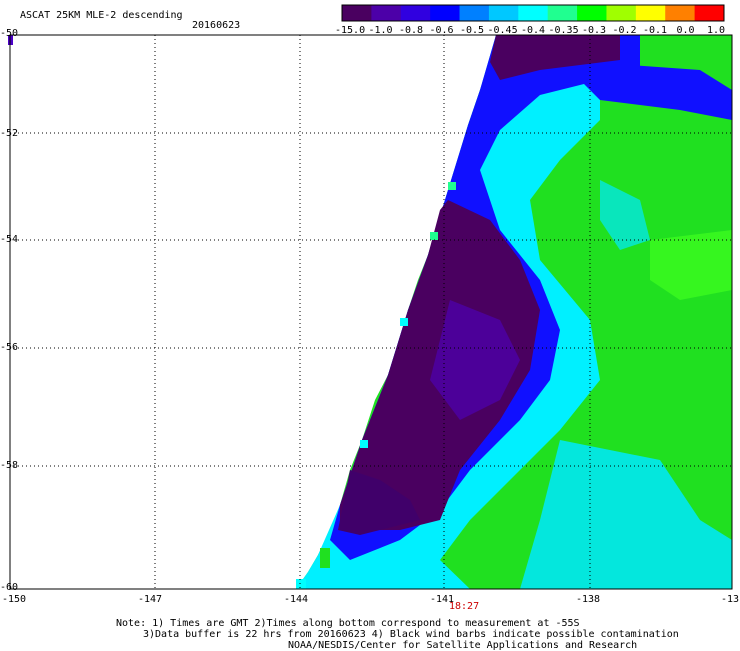  What do you see at coordinates (9, 239) in the screenshot?
I see `lat-label: -54` at bounding box center [9, 239].